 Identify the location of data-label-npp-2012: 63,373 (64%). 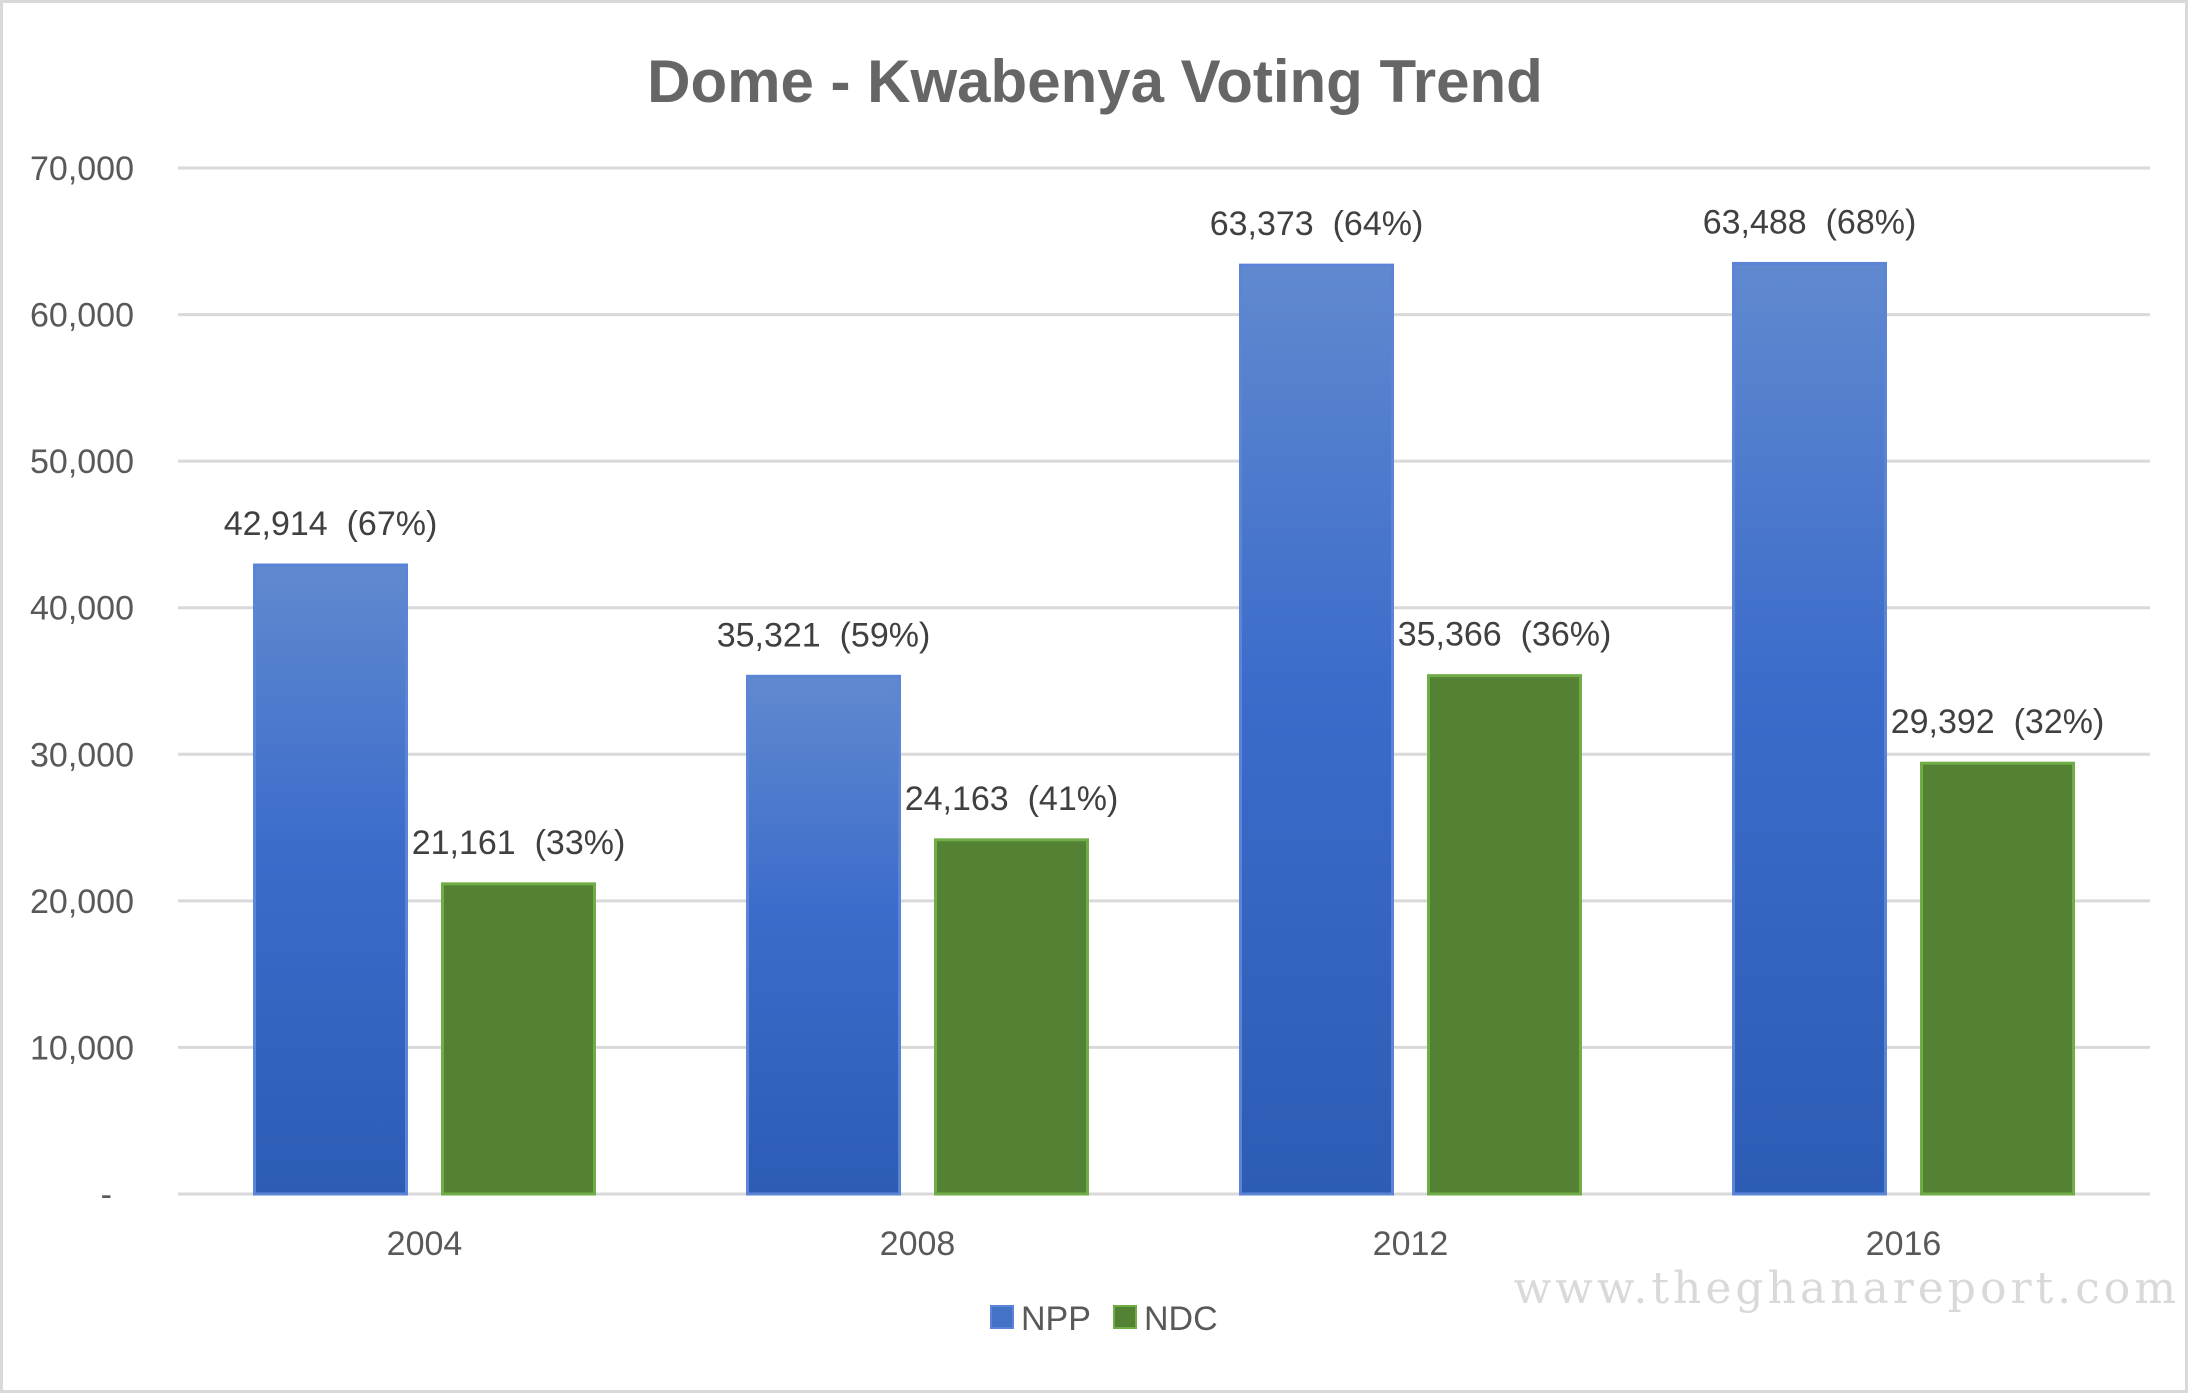
(1317, 224).